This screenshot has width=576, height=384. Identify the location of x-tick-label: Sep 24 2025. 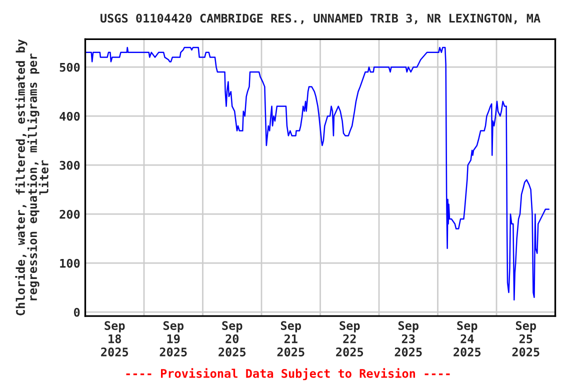
(467, 338).